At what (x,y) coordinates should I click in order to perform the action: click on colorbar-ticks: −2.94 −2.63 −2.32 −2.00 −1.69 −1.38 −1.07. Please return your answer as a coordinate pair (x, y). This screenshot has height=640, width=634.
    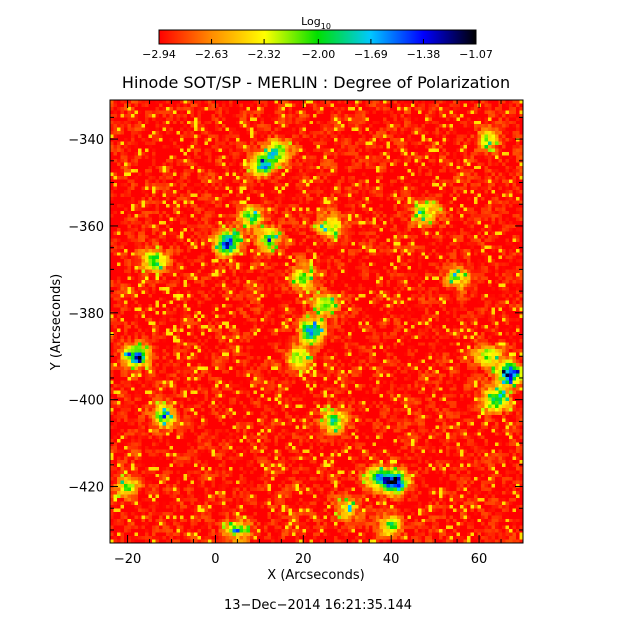
    Looking at the image, I should click on (317, 50).